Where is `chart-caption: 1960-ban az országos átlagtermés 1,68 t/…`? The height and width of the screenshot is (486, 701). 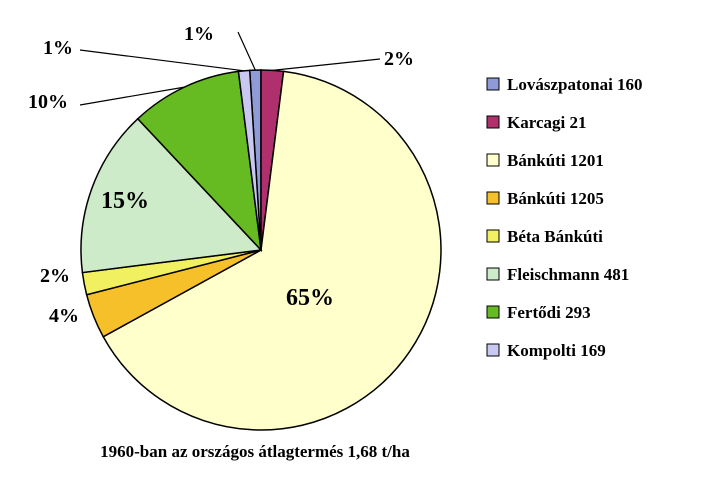 chart-caption: 1960-ban az országos átlagtermés 1,68 t/… is located at coordinates (255, 451).